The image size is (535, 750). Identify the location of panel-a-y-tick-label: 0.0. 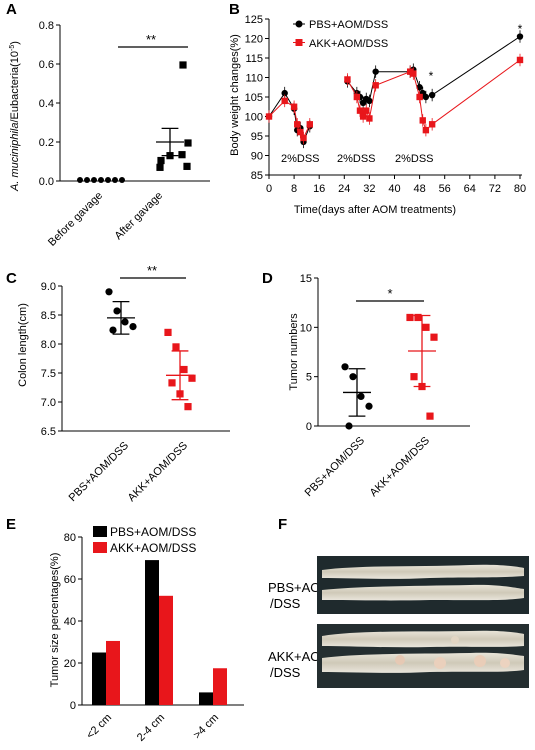
(46, 182).